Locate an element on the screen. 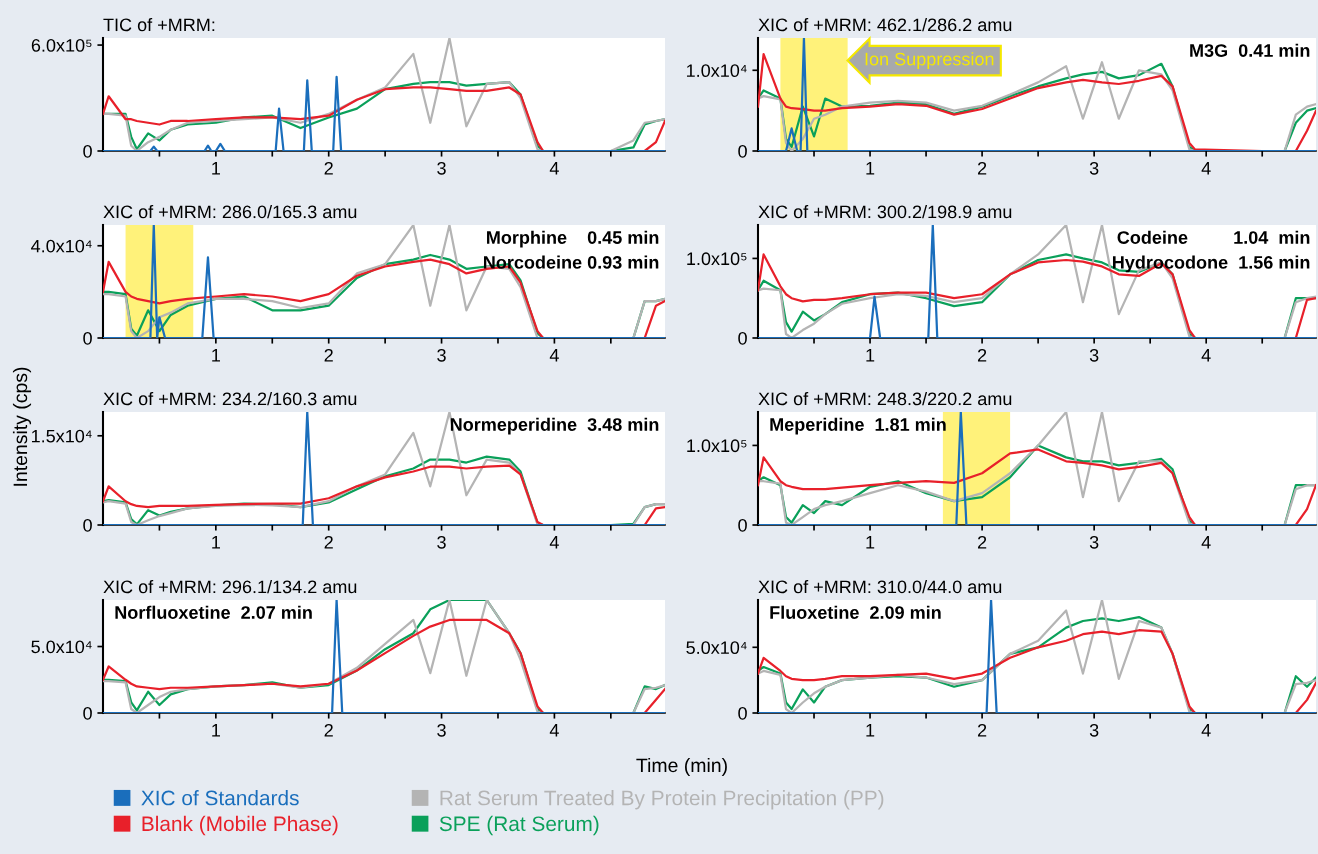 Image resolution: width=1318 pixels, height=854 pixels. chart-title: XIC of +MRM: 462.1/286.2 amu is located at coordinates (885, 24).